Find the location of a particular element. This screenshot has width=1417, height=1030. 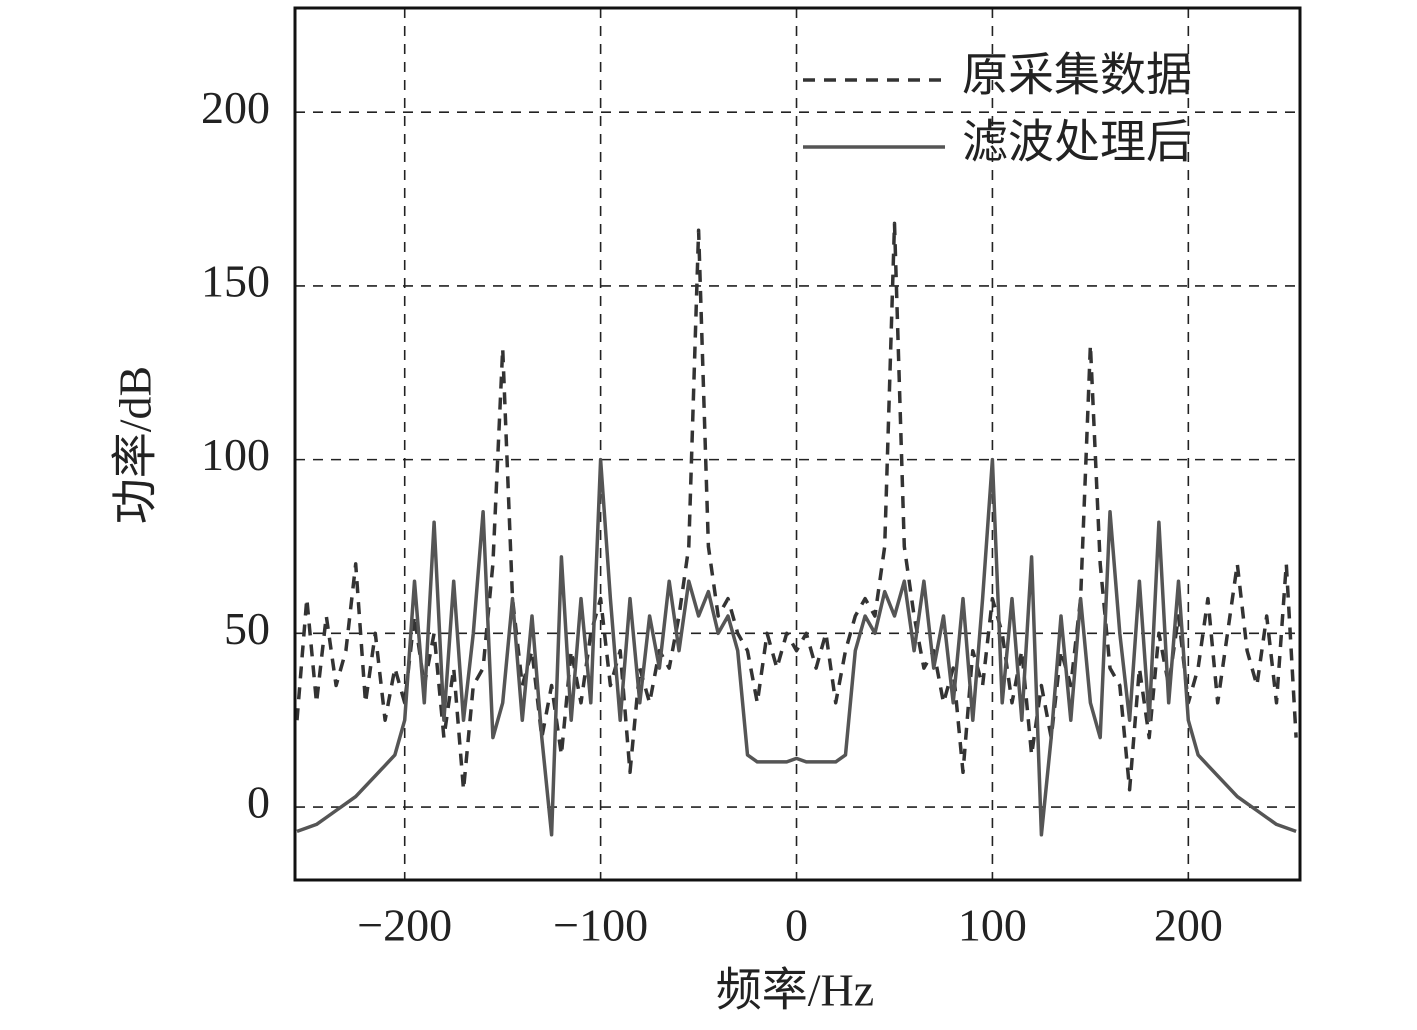

y-axis-label: 功率/dB is located at coordinates (135, 445).